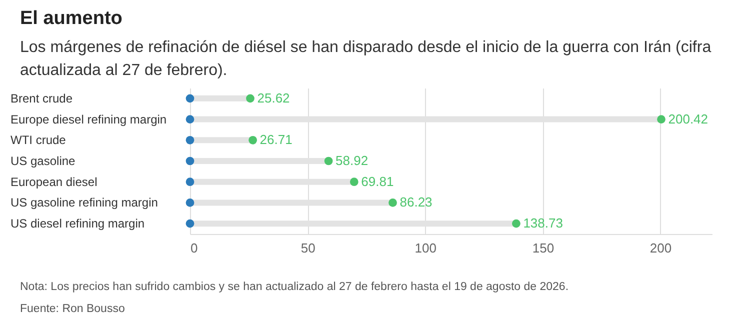 The image size is (732, 330). Describe the element at coordinates (416, 202) in the screenshot. I see `data-label: 86.23` at that location.